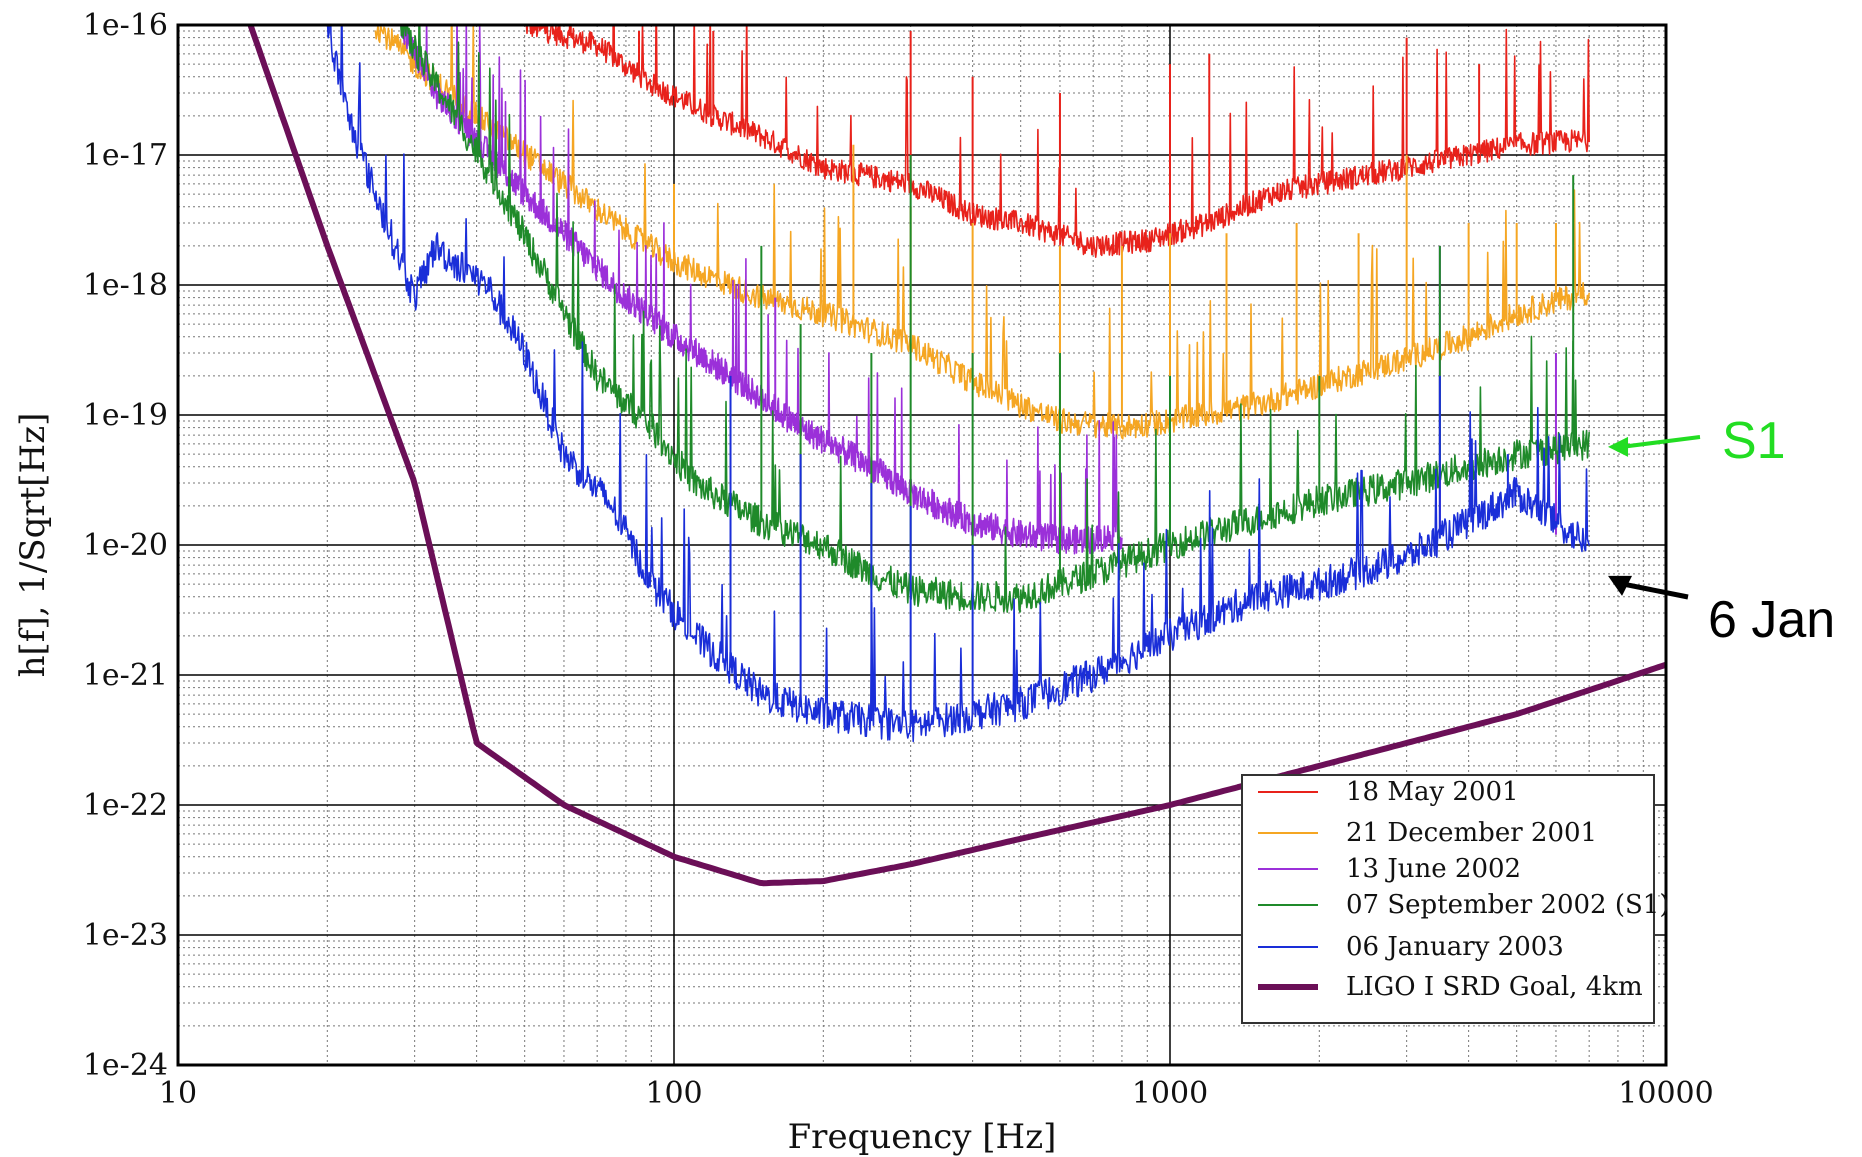  I want to click on y-tick-label: 1e-19, so click(125, 415).